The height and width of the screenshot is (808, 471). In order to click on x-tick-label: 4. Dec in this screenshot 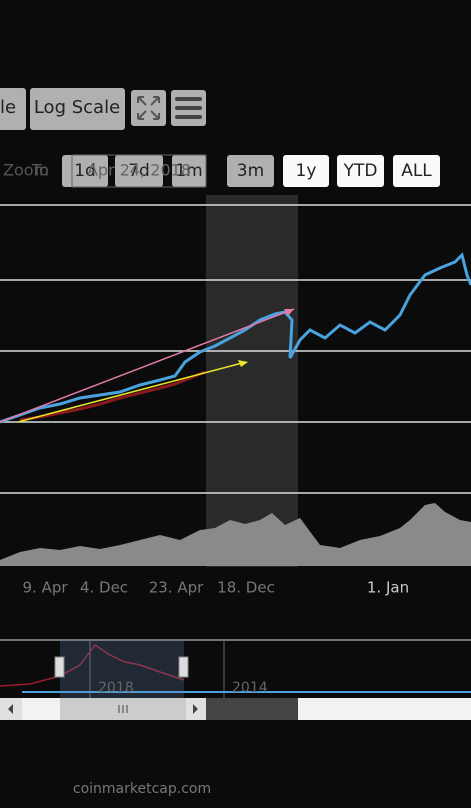, I will do `click(104, 588)`.